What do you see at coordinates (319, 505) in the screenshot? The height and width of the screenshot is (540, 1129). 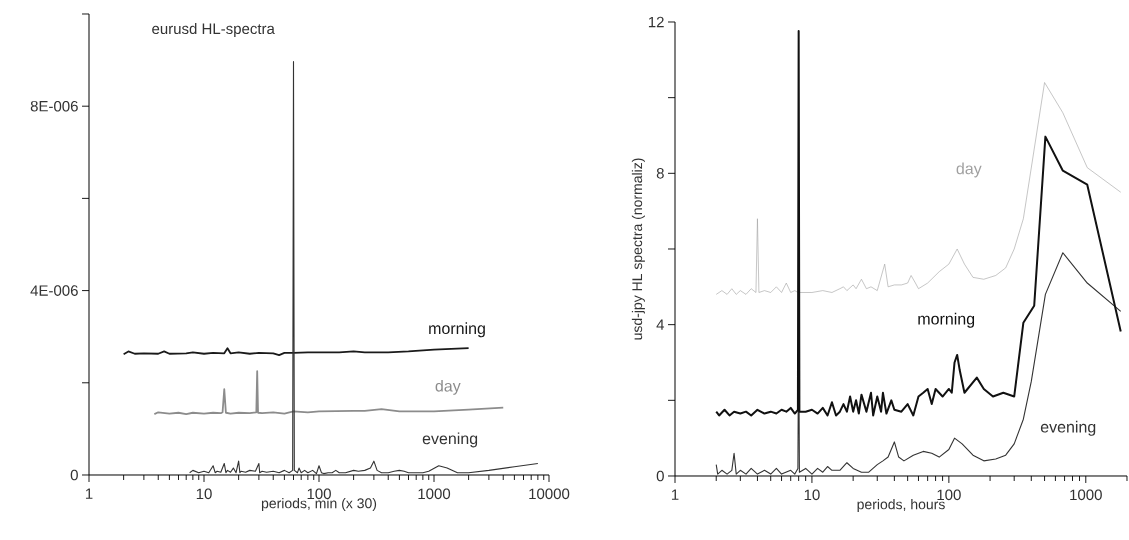 I see `x-axis-title: periods, min (x 30)` at bounding box center [319, 505].